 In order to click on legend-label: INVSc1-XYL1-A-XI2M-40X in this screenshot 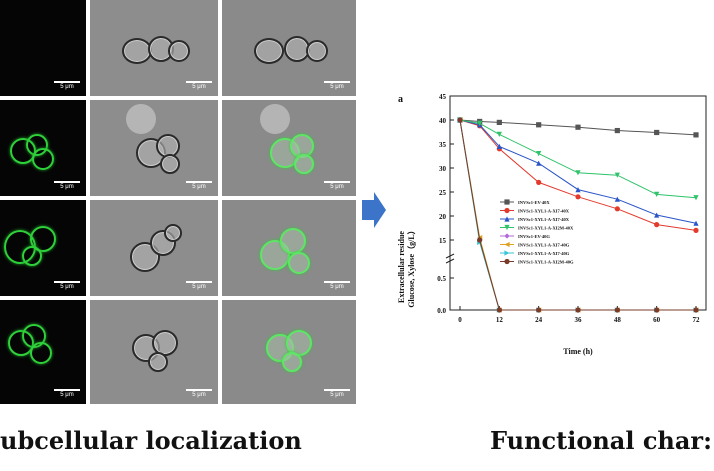, I will do `click(546, 228)`.